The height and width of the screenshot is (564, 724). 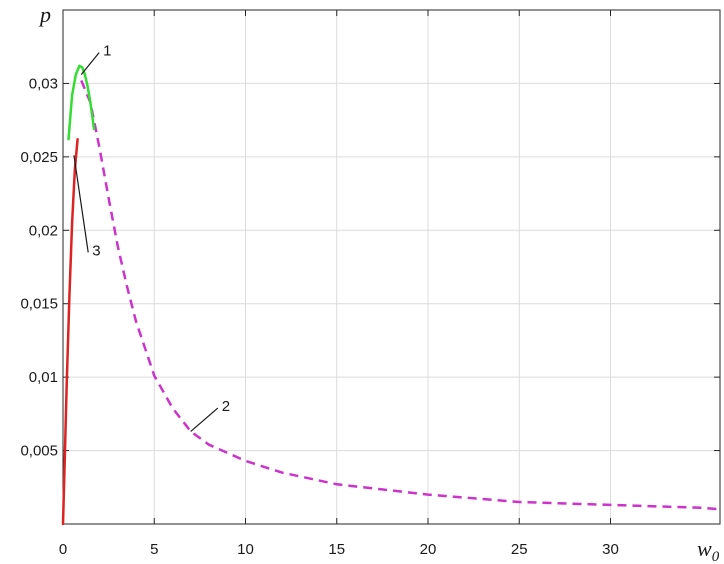 I want to click on y-tick-label: 0,015, so click(x=39, y=304).